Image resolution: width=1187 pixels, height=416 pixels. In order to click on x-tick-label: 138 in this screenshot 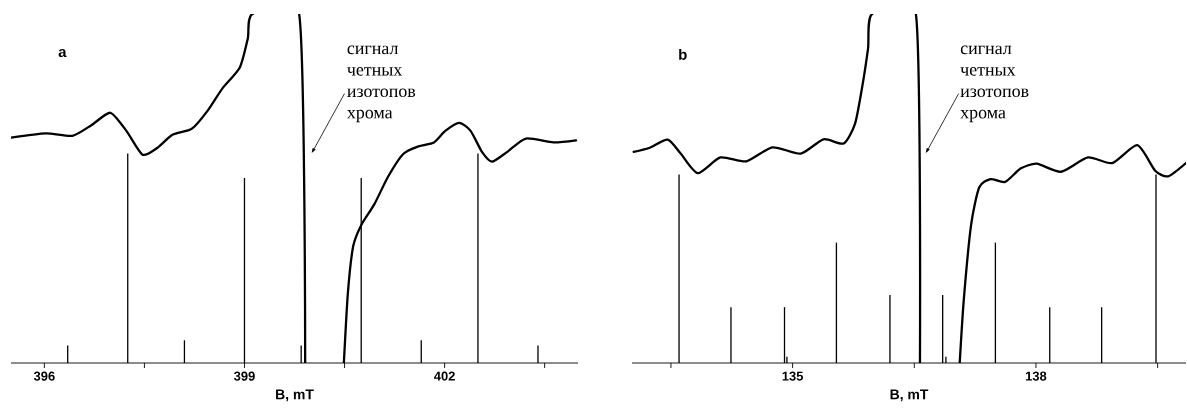, I will do `click(1036, 376)`.